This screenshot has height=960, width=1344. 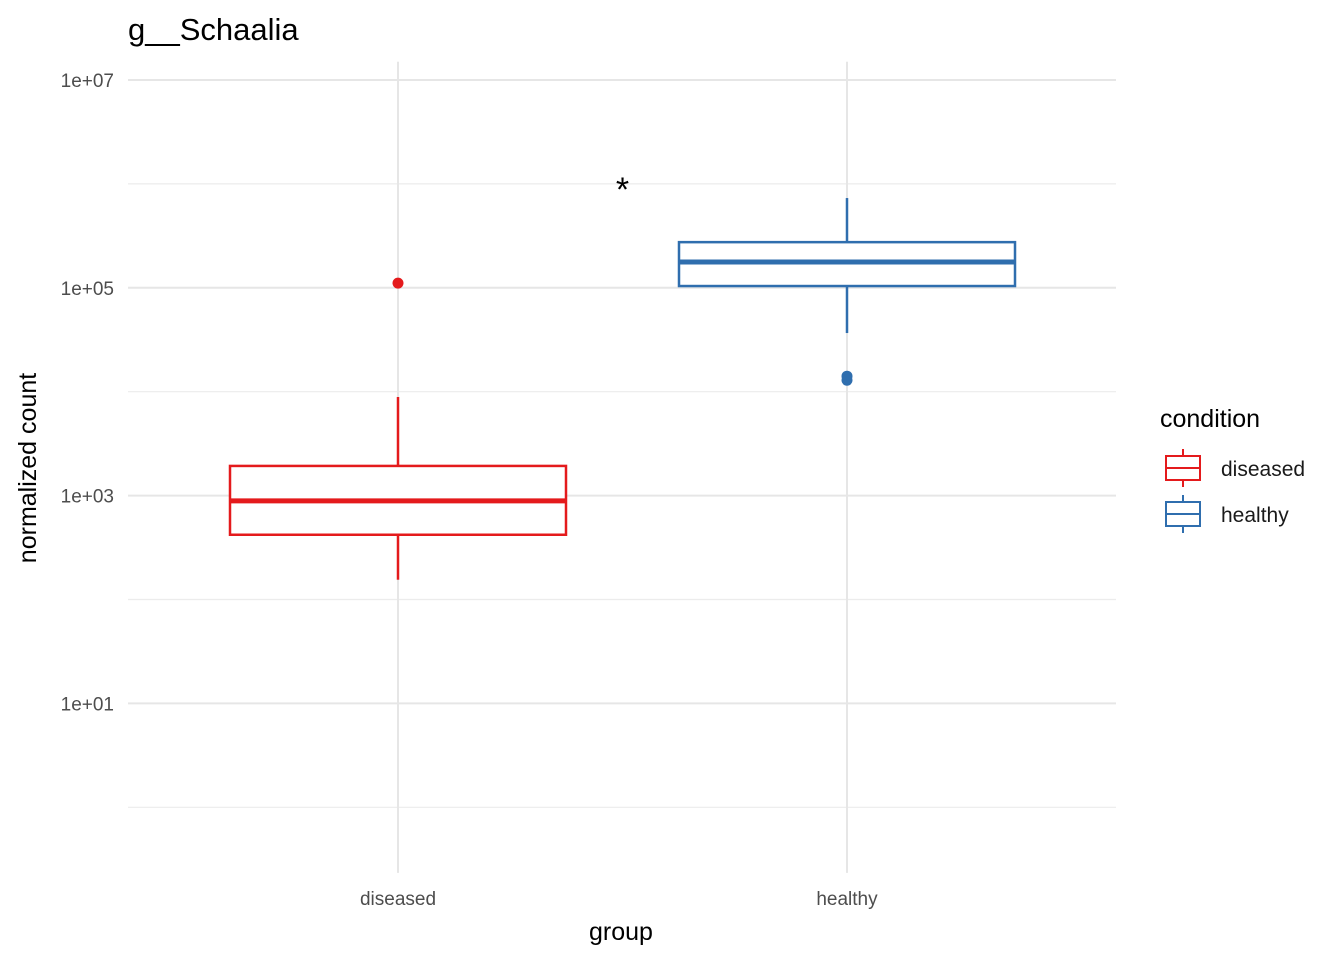 I want to click on legend-item-diseased: diseased, so click(x=1235, y=468).